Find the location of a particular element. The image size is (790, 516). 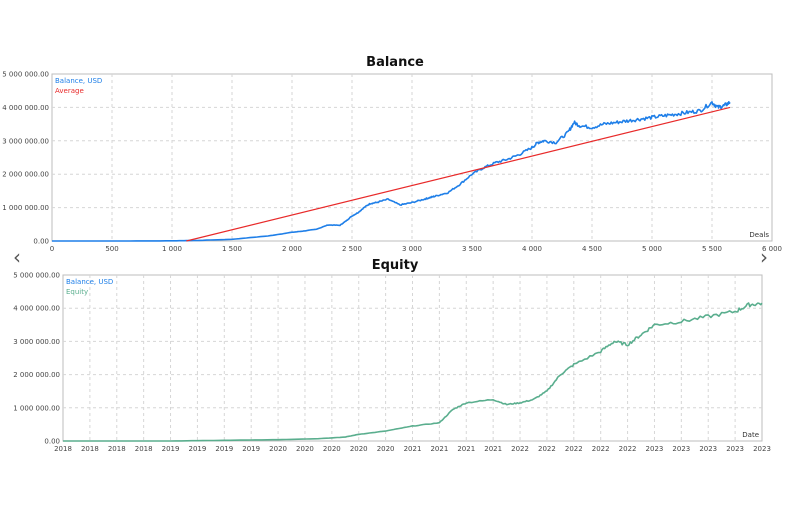

equity-y-tick-label: 5 000 000.00 is located at coordinates (36, 276).